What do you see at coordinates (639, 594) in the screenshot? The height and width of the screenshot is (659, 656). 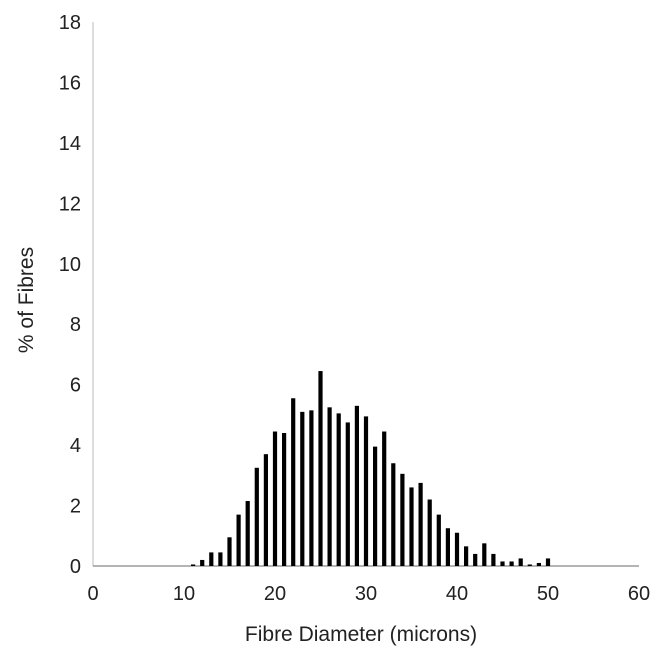 I see `x-tick-label: 60` at bounding box center [639, 594].